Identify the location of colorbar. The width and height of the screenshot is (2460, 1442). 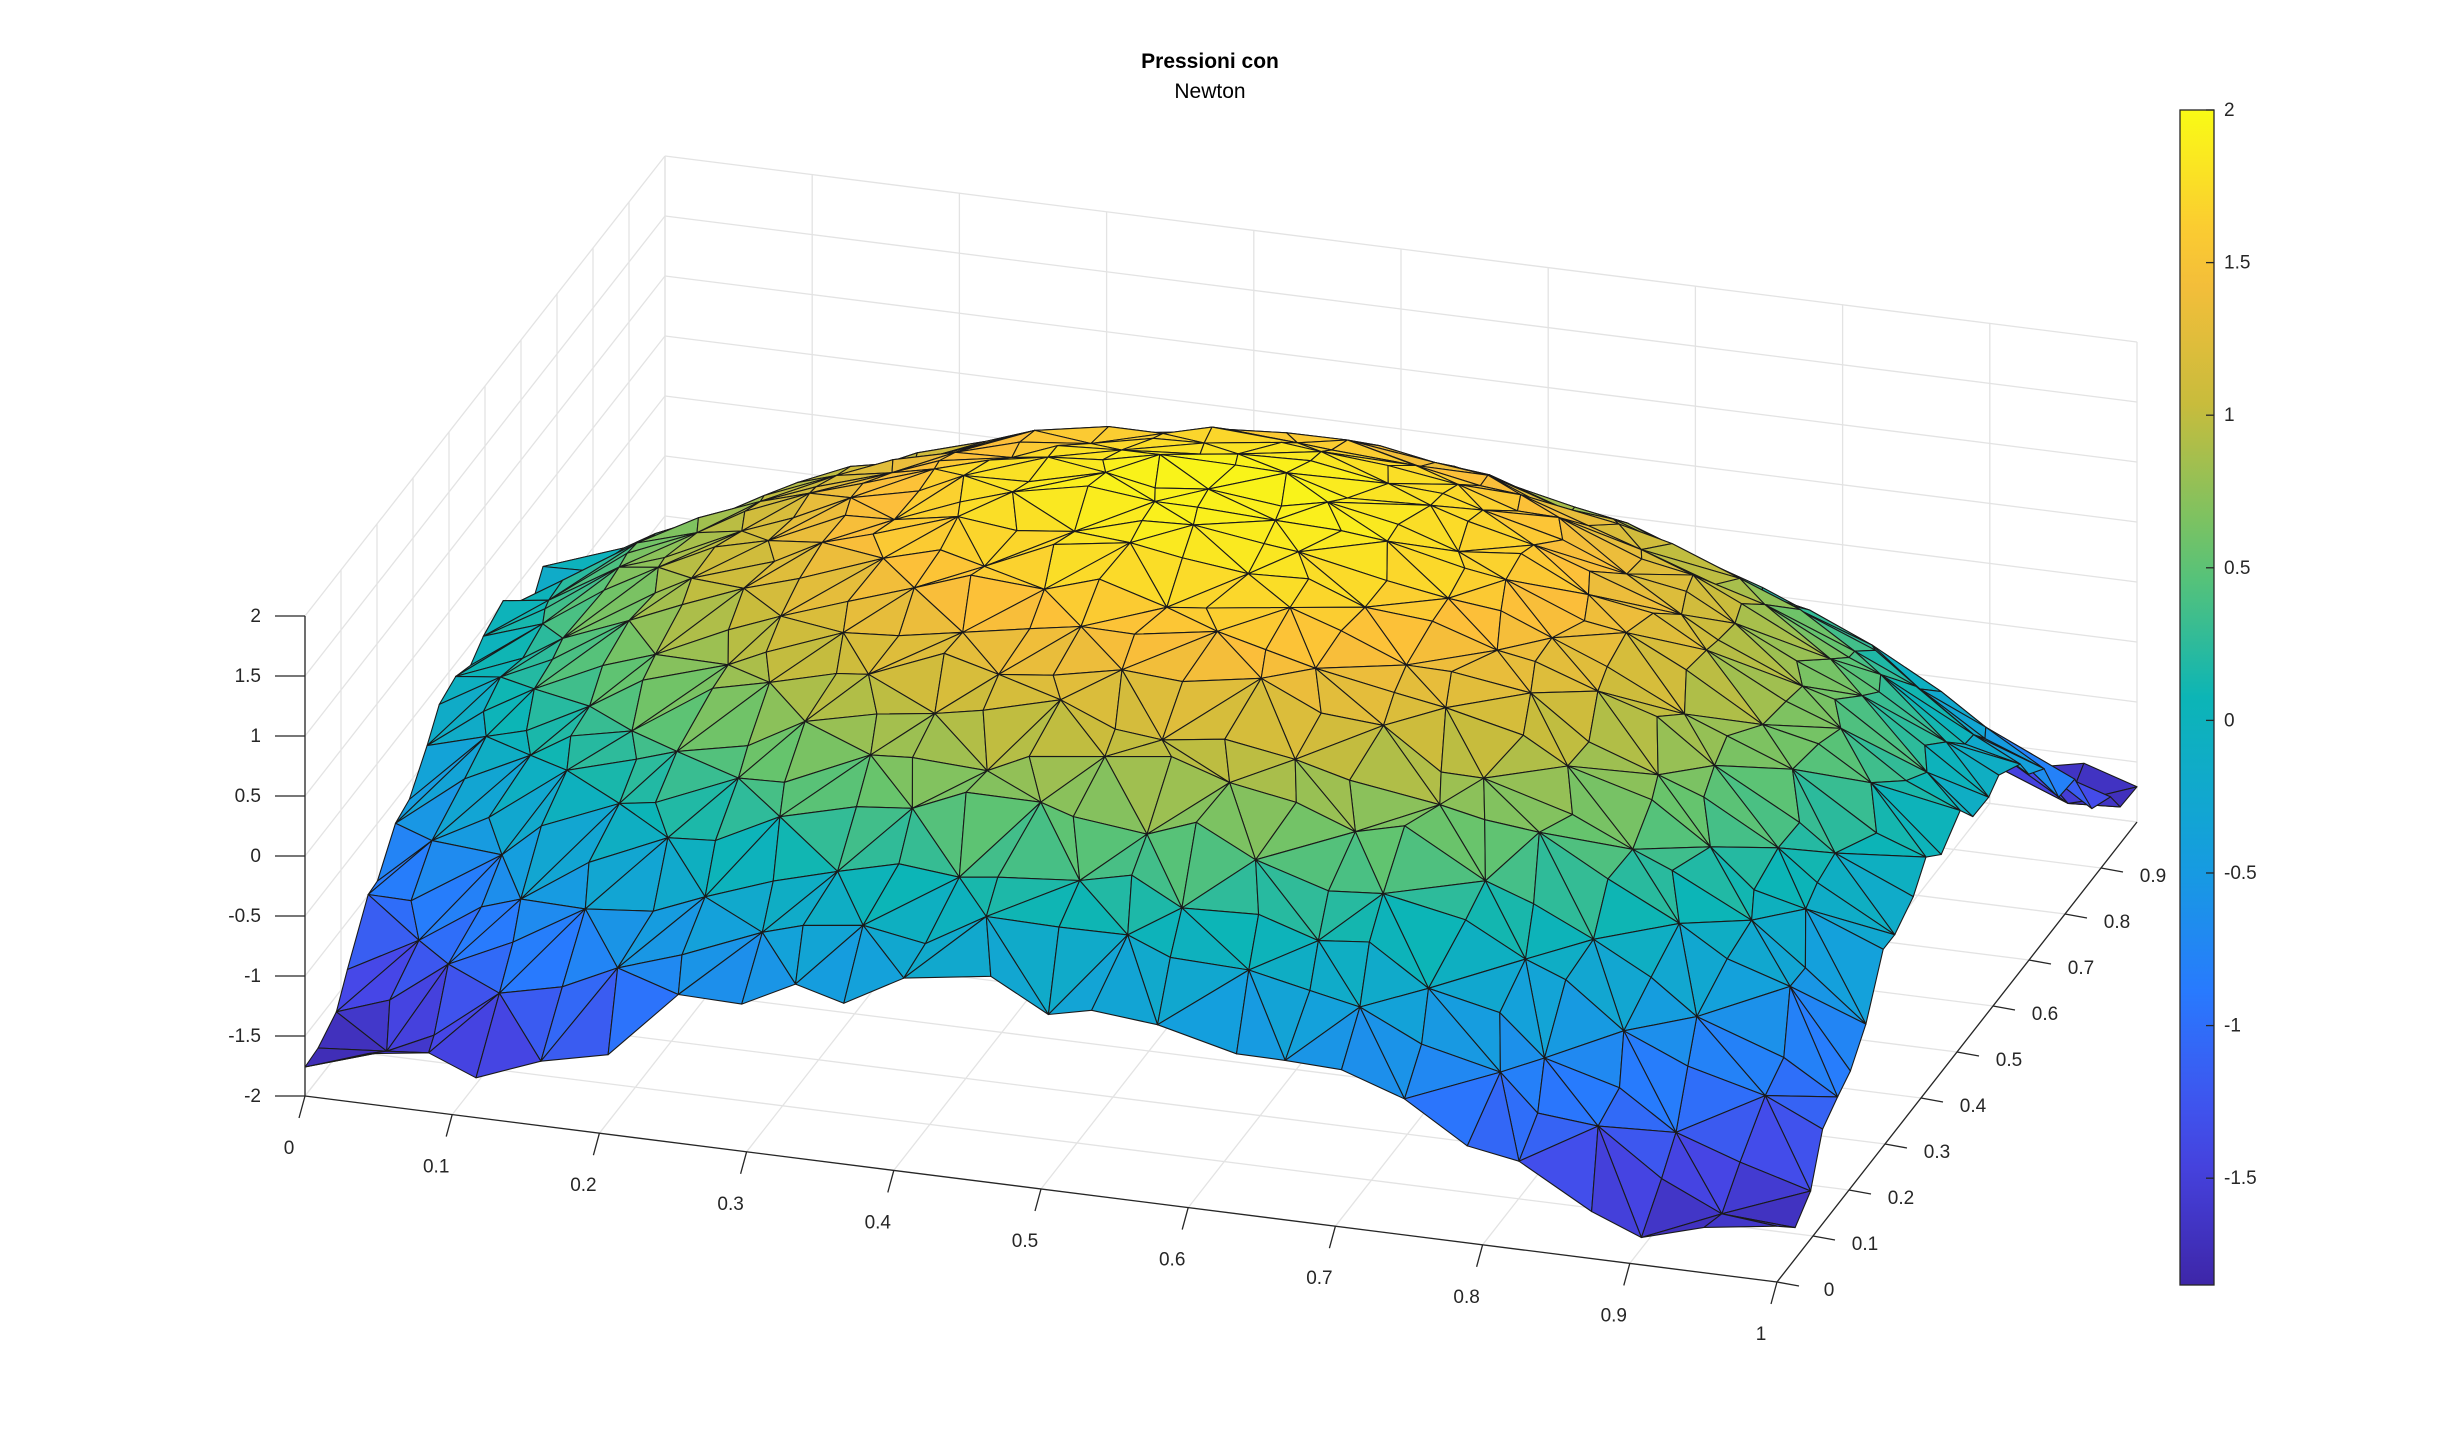
(2197, 697).